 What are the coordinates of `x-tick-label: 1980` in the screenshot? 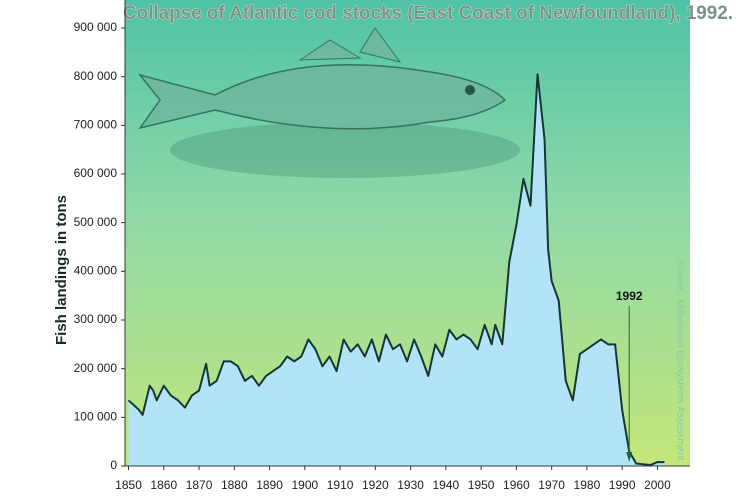 It's located at (587, 485).